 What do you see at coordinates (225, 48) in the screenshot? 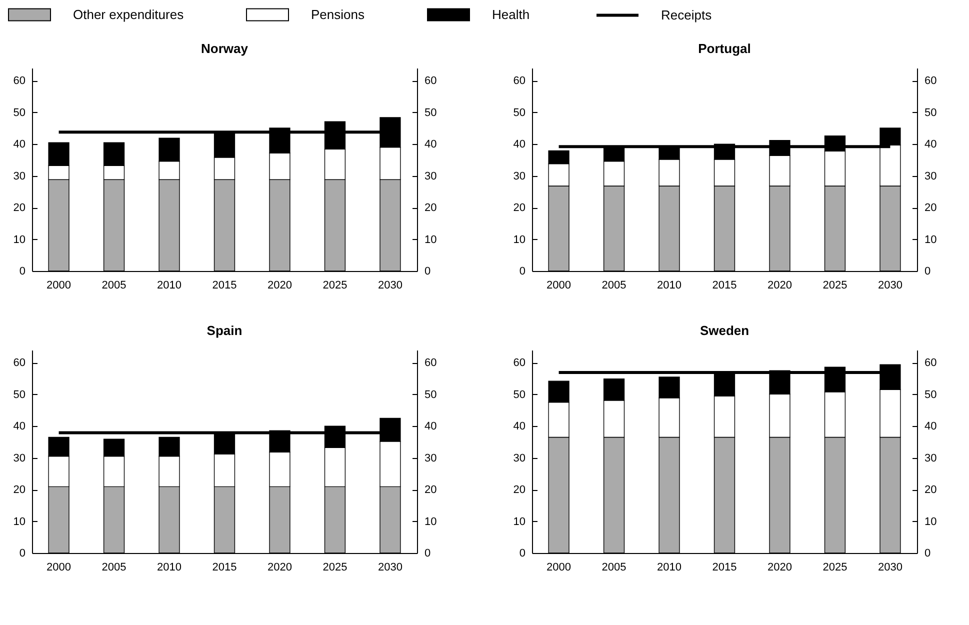
I see `chart-title: Norway` at bounding box center [225, 48].